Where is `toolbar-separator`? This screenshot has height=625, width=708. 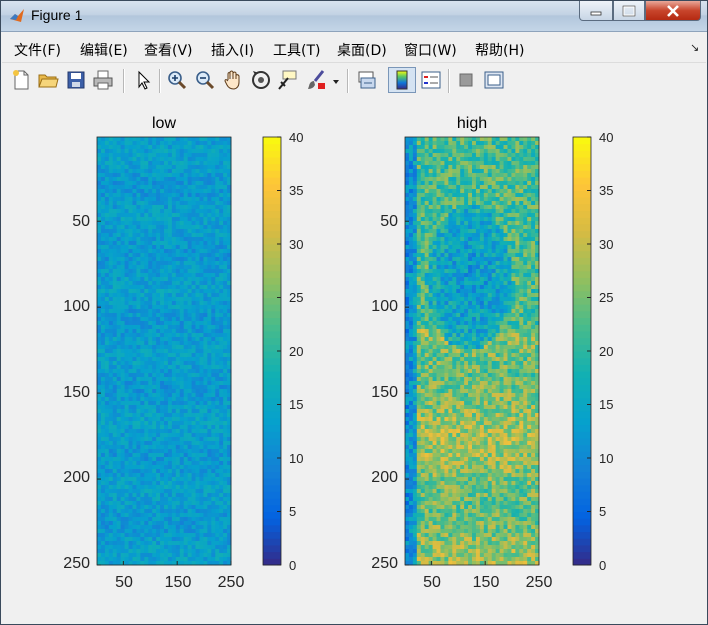
toolbar-separator is located at coordinates (449, 81).